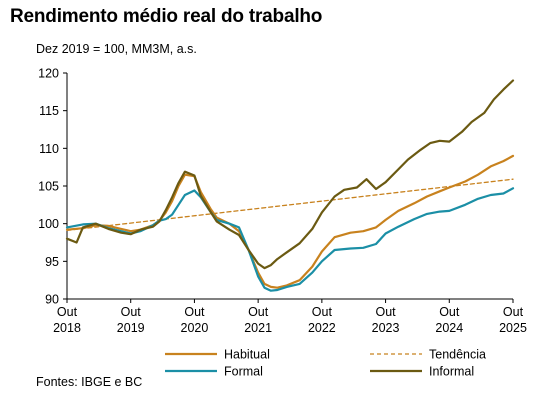  I want to click on y-tick-label: 110, so click(49, 149).